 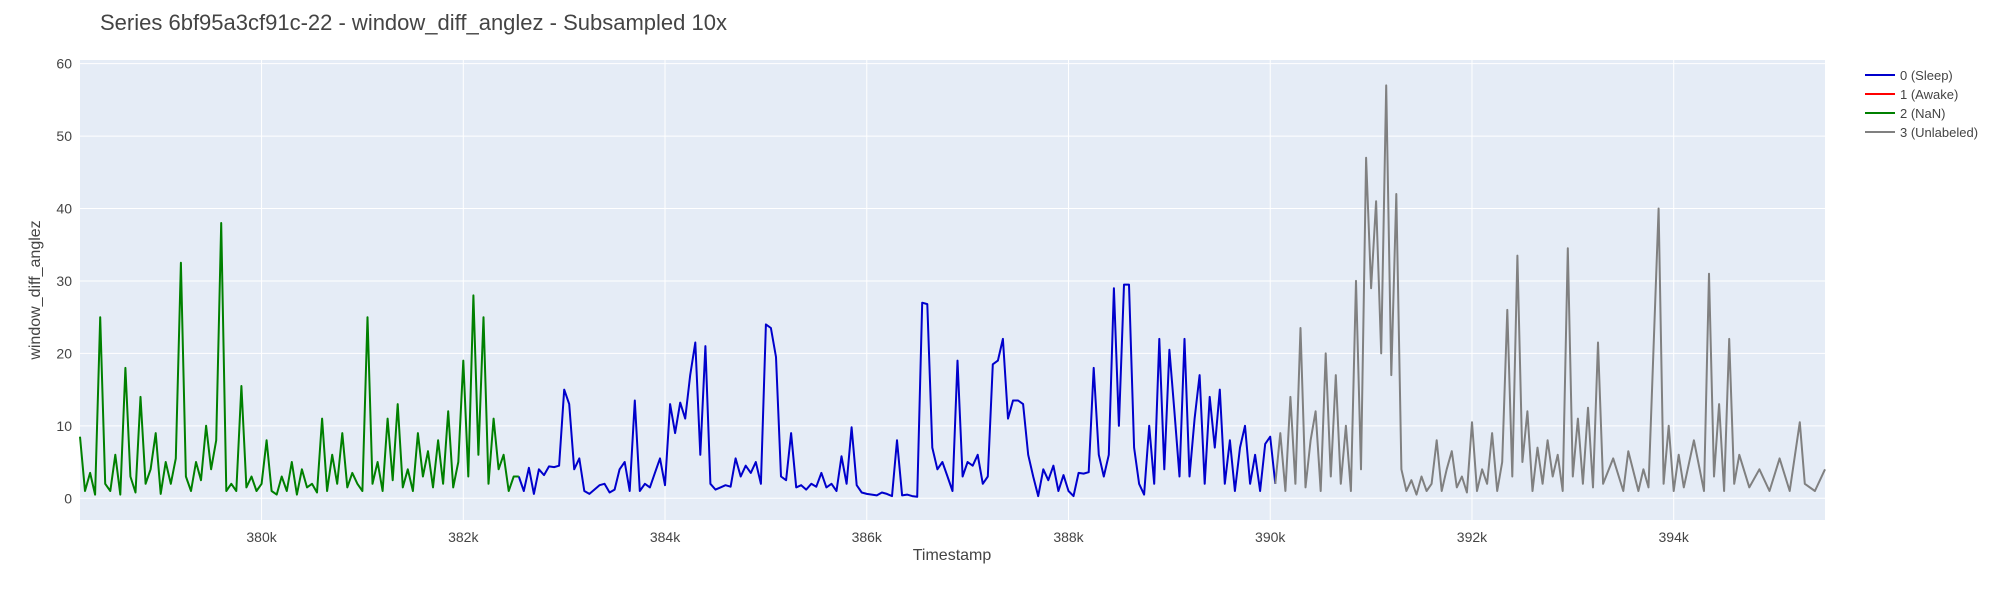 I want to click on x-axis: 380k 382k 384k 386k 388k 390k 392k 394k, so click(x=967, y=537).